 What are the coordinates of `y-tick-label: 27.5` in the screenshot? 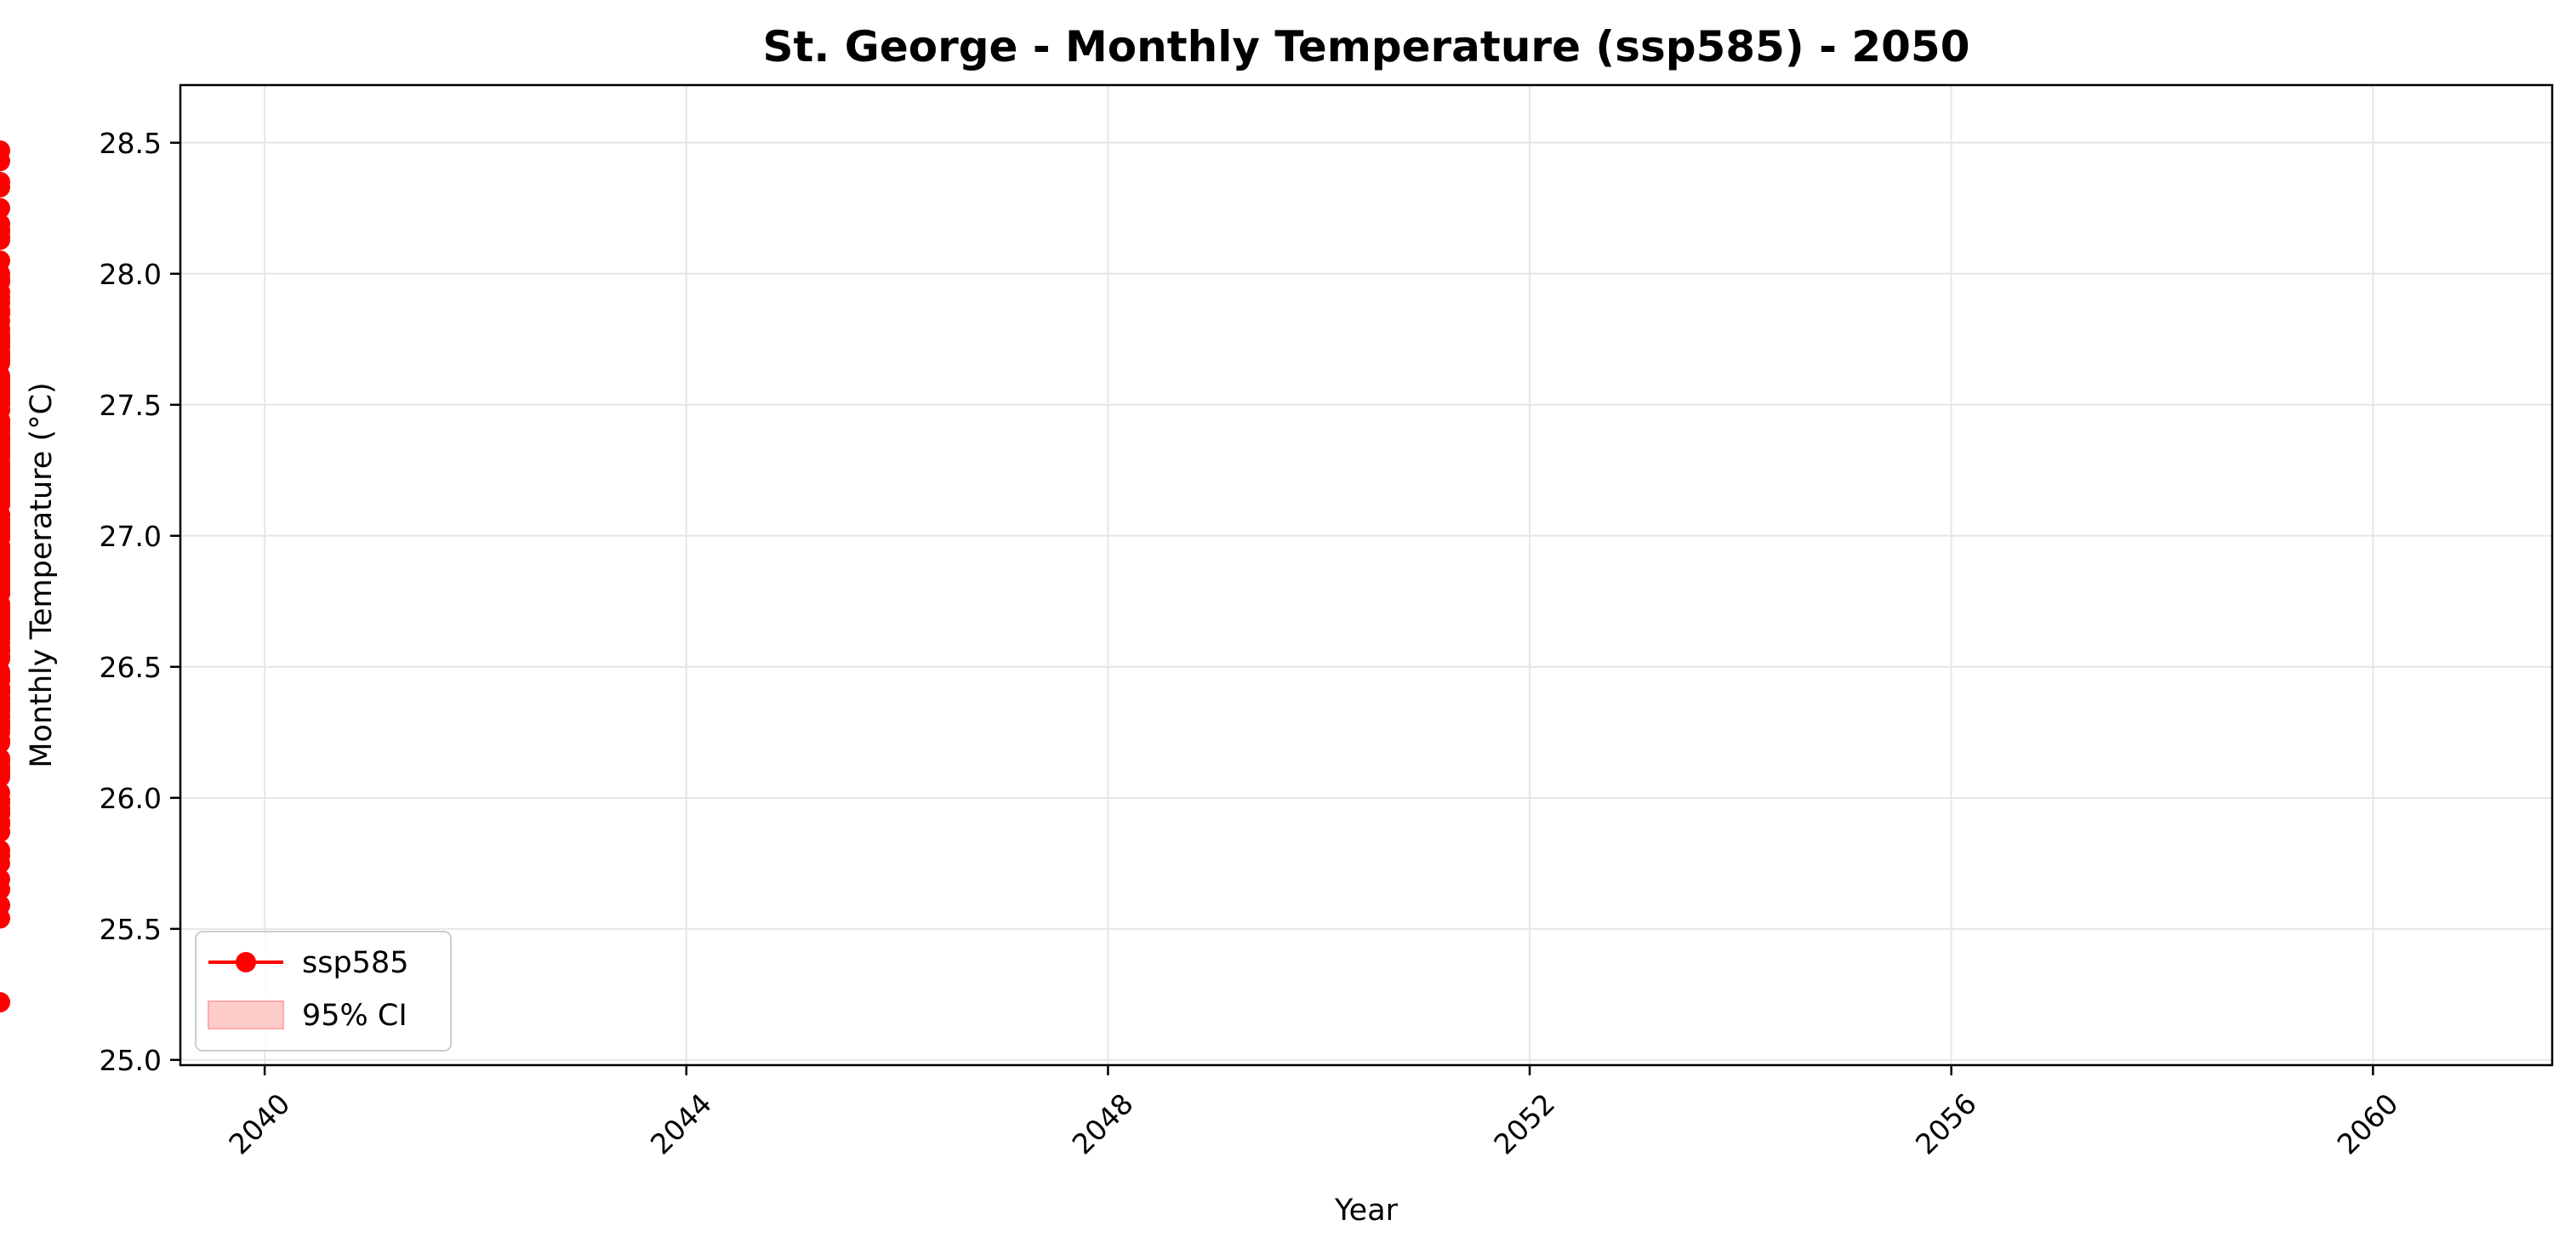 It's located at (131, 406).